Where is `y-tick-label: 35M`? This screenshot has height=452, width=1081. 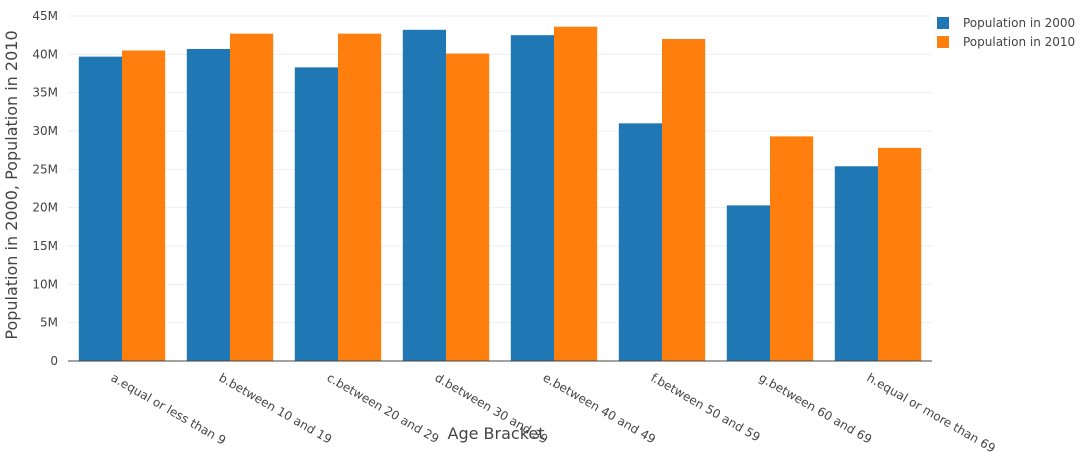 y-tick-label: 35M is located at coordinates (45, 93).